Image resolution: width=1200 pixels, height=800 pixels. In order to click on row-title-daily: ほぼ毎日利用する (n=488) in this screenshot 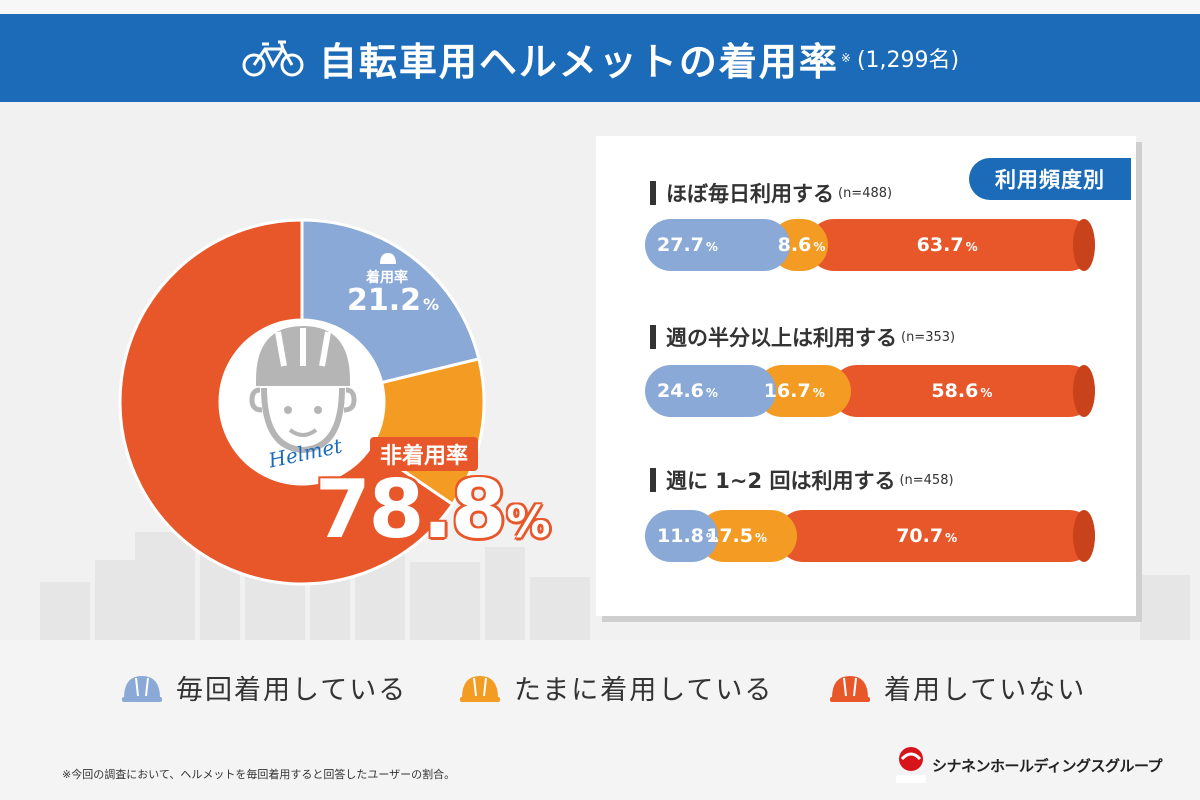, I will do `click(771, 193)`.